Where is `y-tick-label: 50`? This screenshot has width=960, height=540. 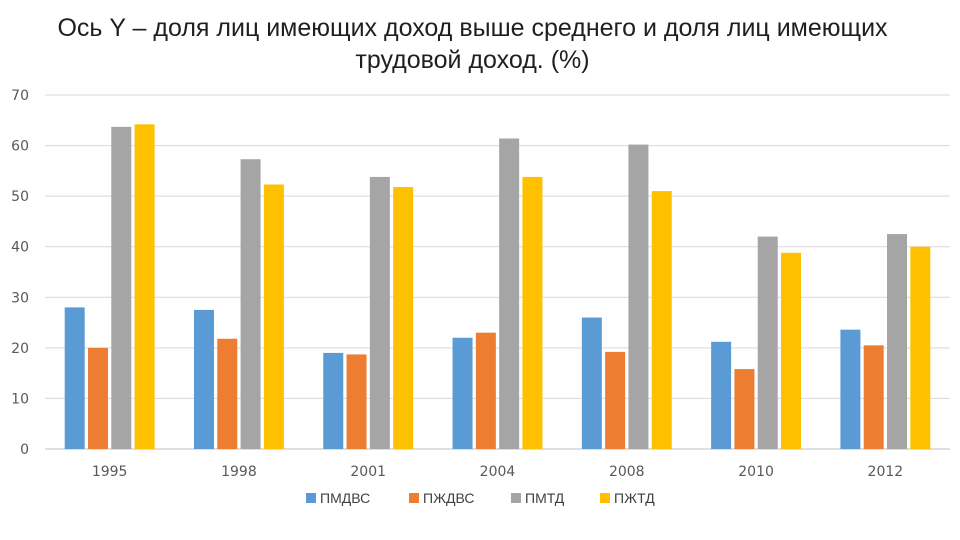 y-tick-label: 50 is located at coordinates (20, 197).